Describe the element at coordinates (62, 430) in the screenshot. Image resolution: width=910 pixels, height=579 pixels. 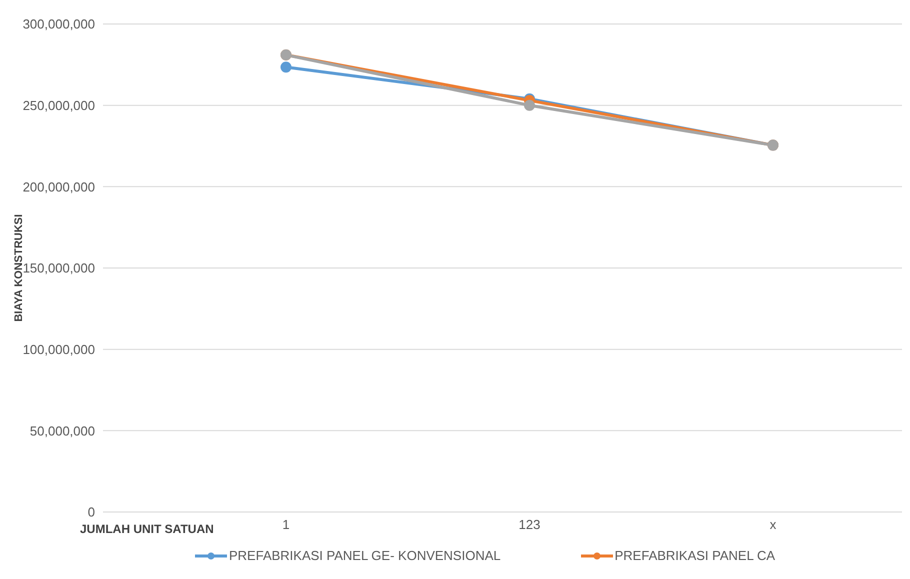
I see `y-tick-label: 50,000,000` at that location.